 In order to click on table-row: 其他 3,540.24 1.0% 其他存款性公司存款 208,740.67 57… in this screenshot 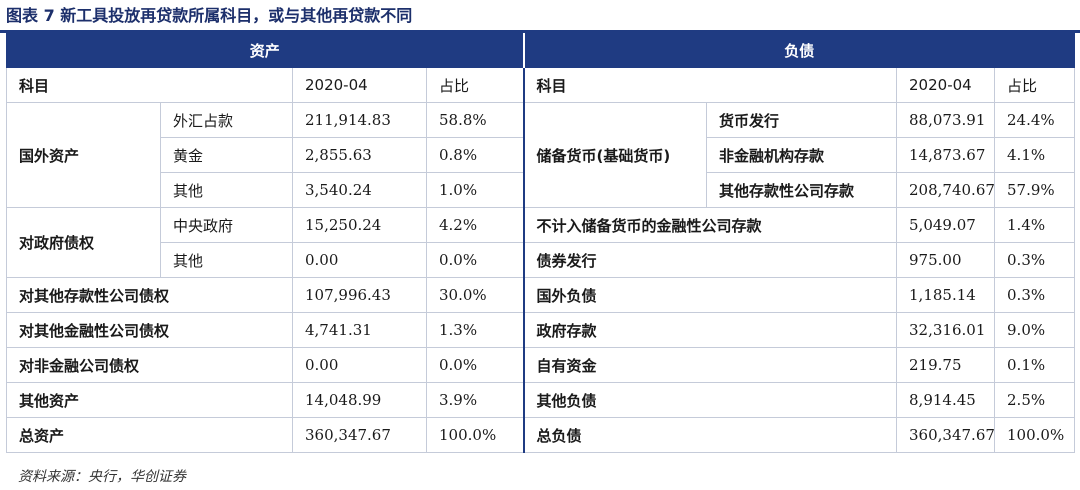, I will do `click(541, 190)`.